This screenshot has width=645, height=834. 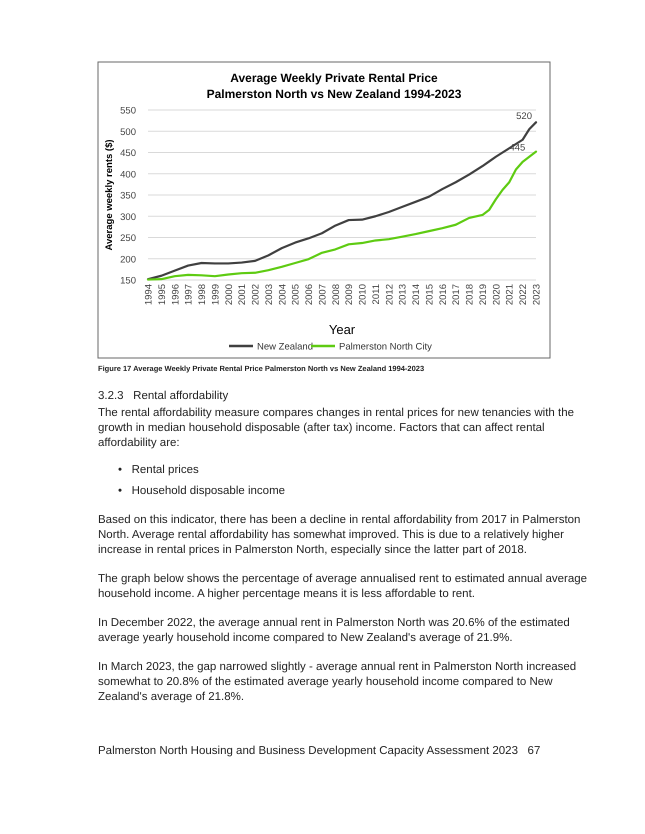 What do you see at coordinates (189, 295) in the screenshot?
I see `x-tick-label: 1997` at bounding box center [189, 295].